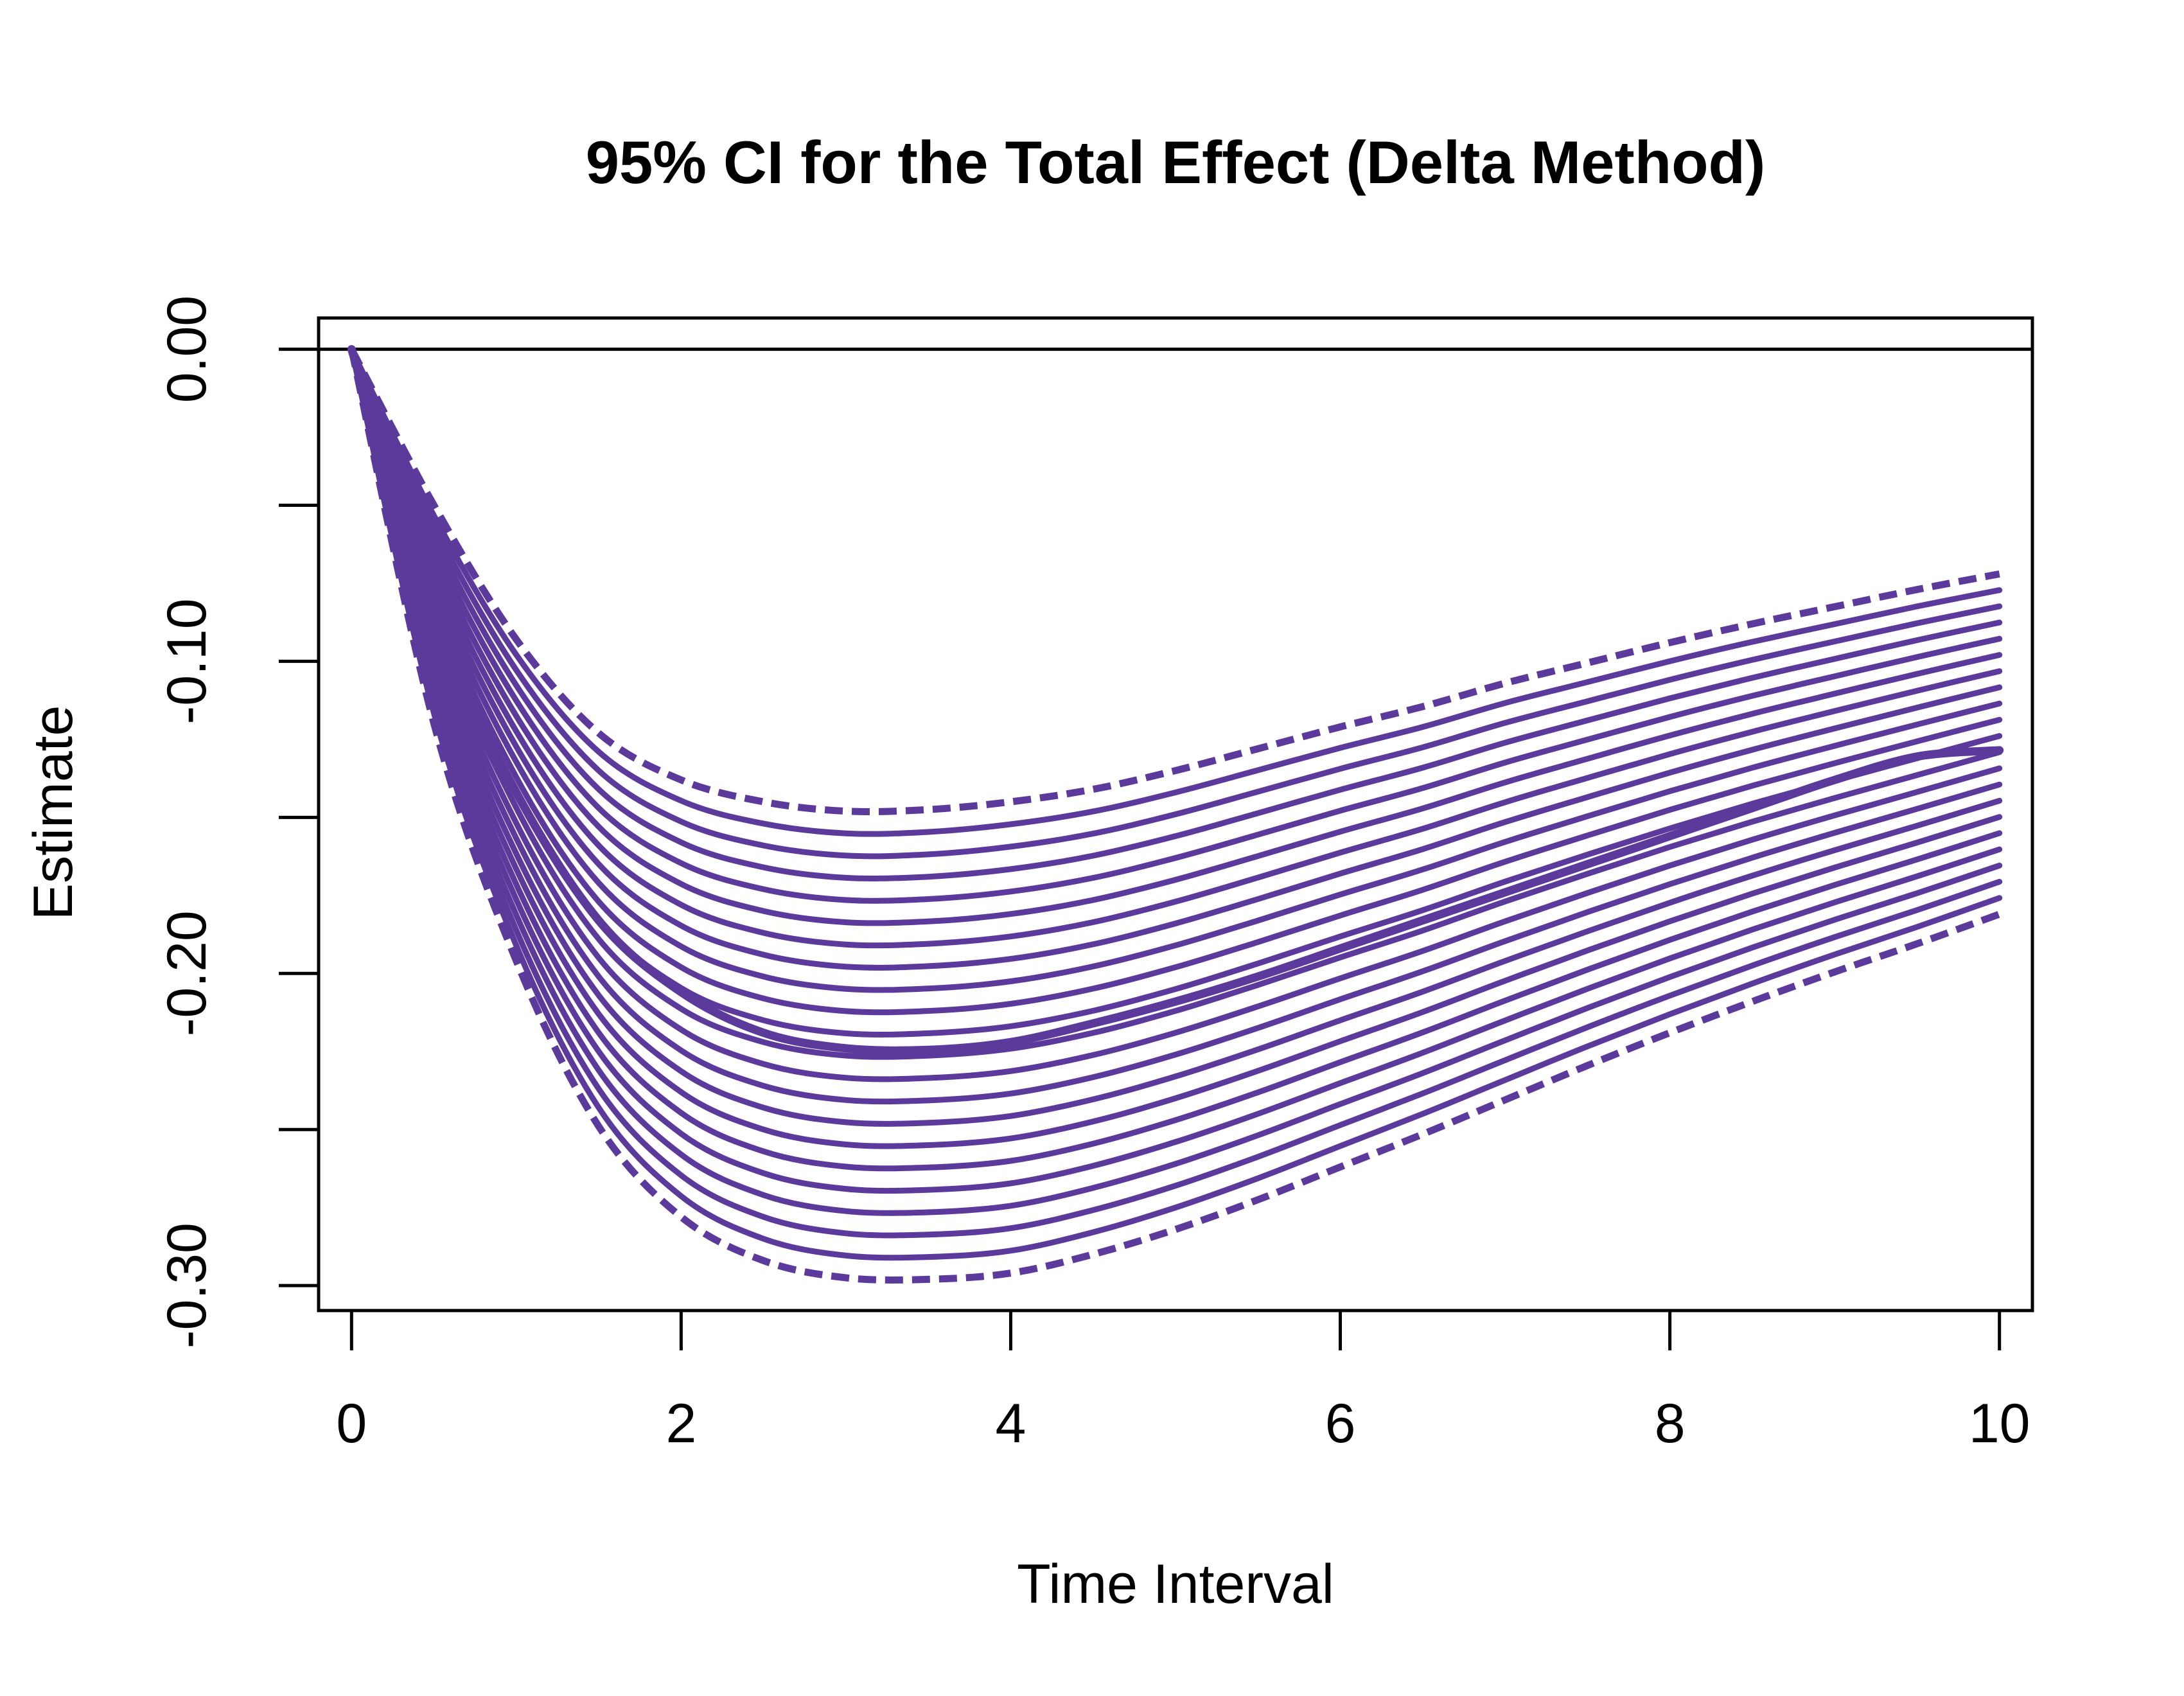 This screenshot has height=1696, width=2184. Describe the element at coordinates (1341, 1423) in the screenshot. I see `x-tick-label: 6` at that location.